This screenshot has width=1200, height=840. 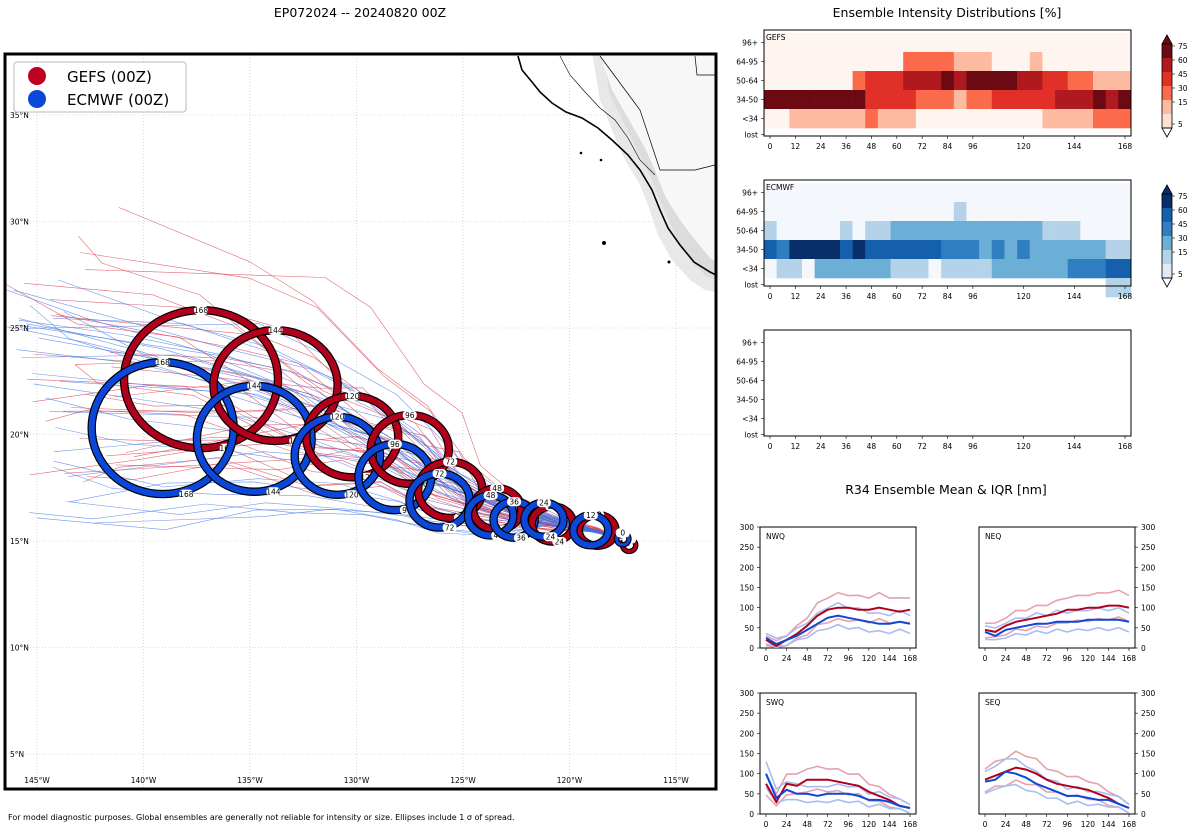 I want to click on r34-x-tick-label: 96, so click(x=1068, y=824).